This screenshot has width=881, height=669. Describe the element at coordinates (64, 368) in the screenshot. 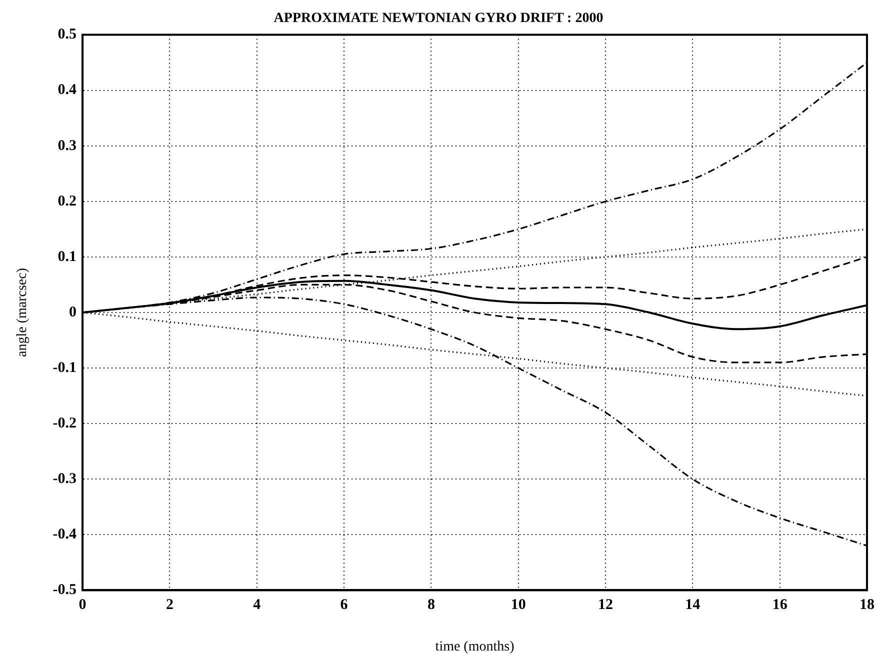

I see `y-tick-label: -0.1` at that location.